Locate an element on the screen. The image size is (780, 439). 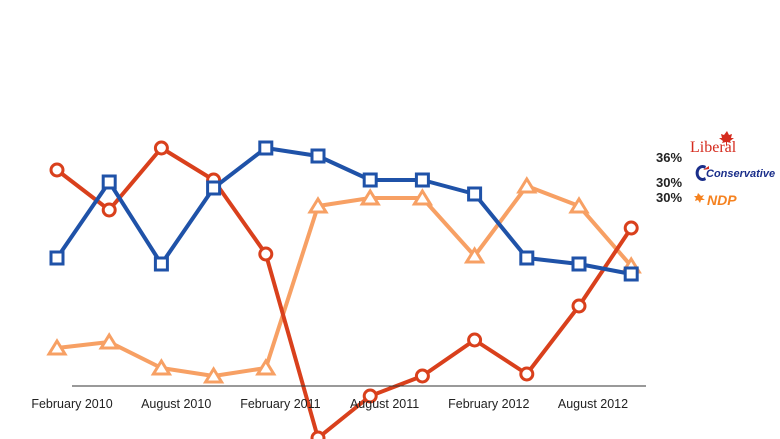
x-tick-label: August 2012 is located at coordinates (593, 404).